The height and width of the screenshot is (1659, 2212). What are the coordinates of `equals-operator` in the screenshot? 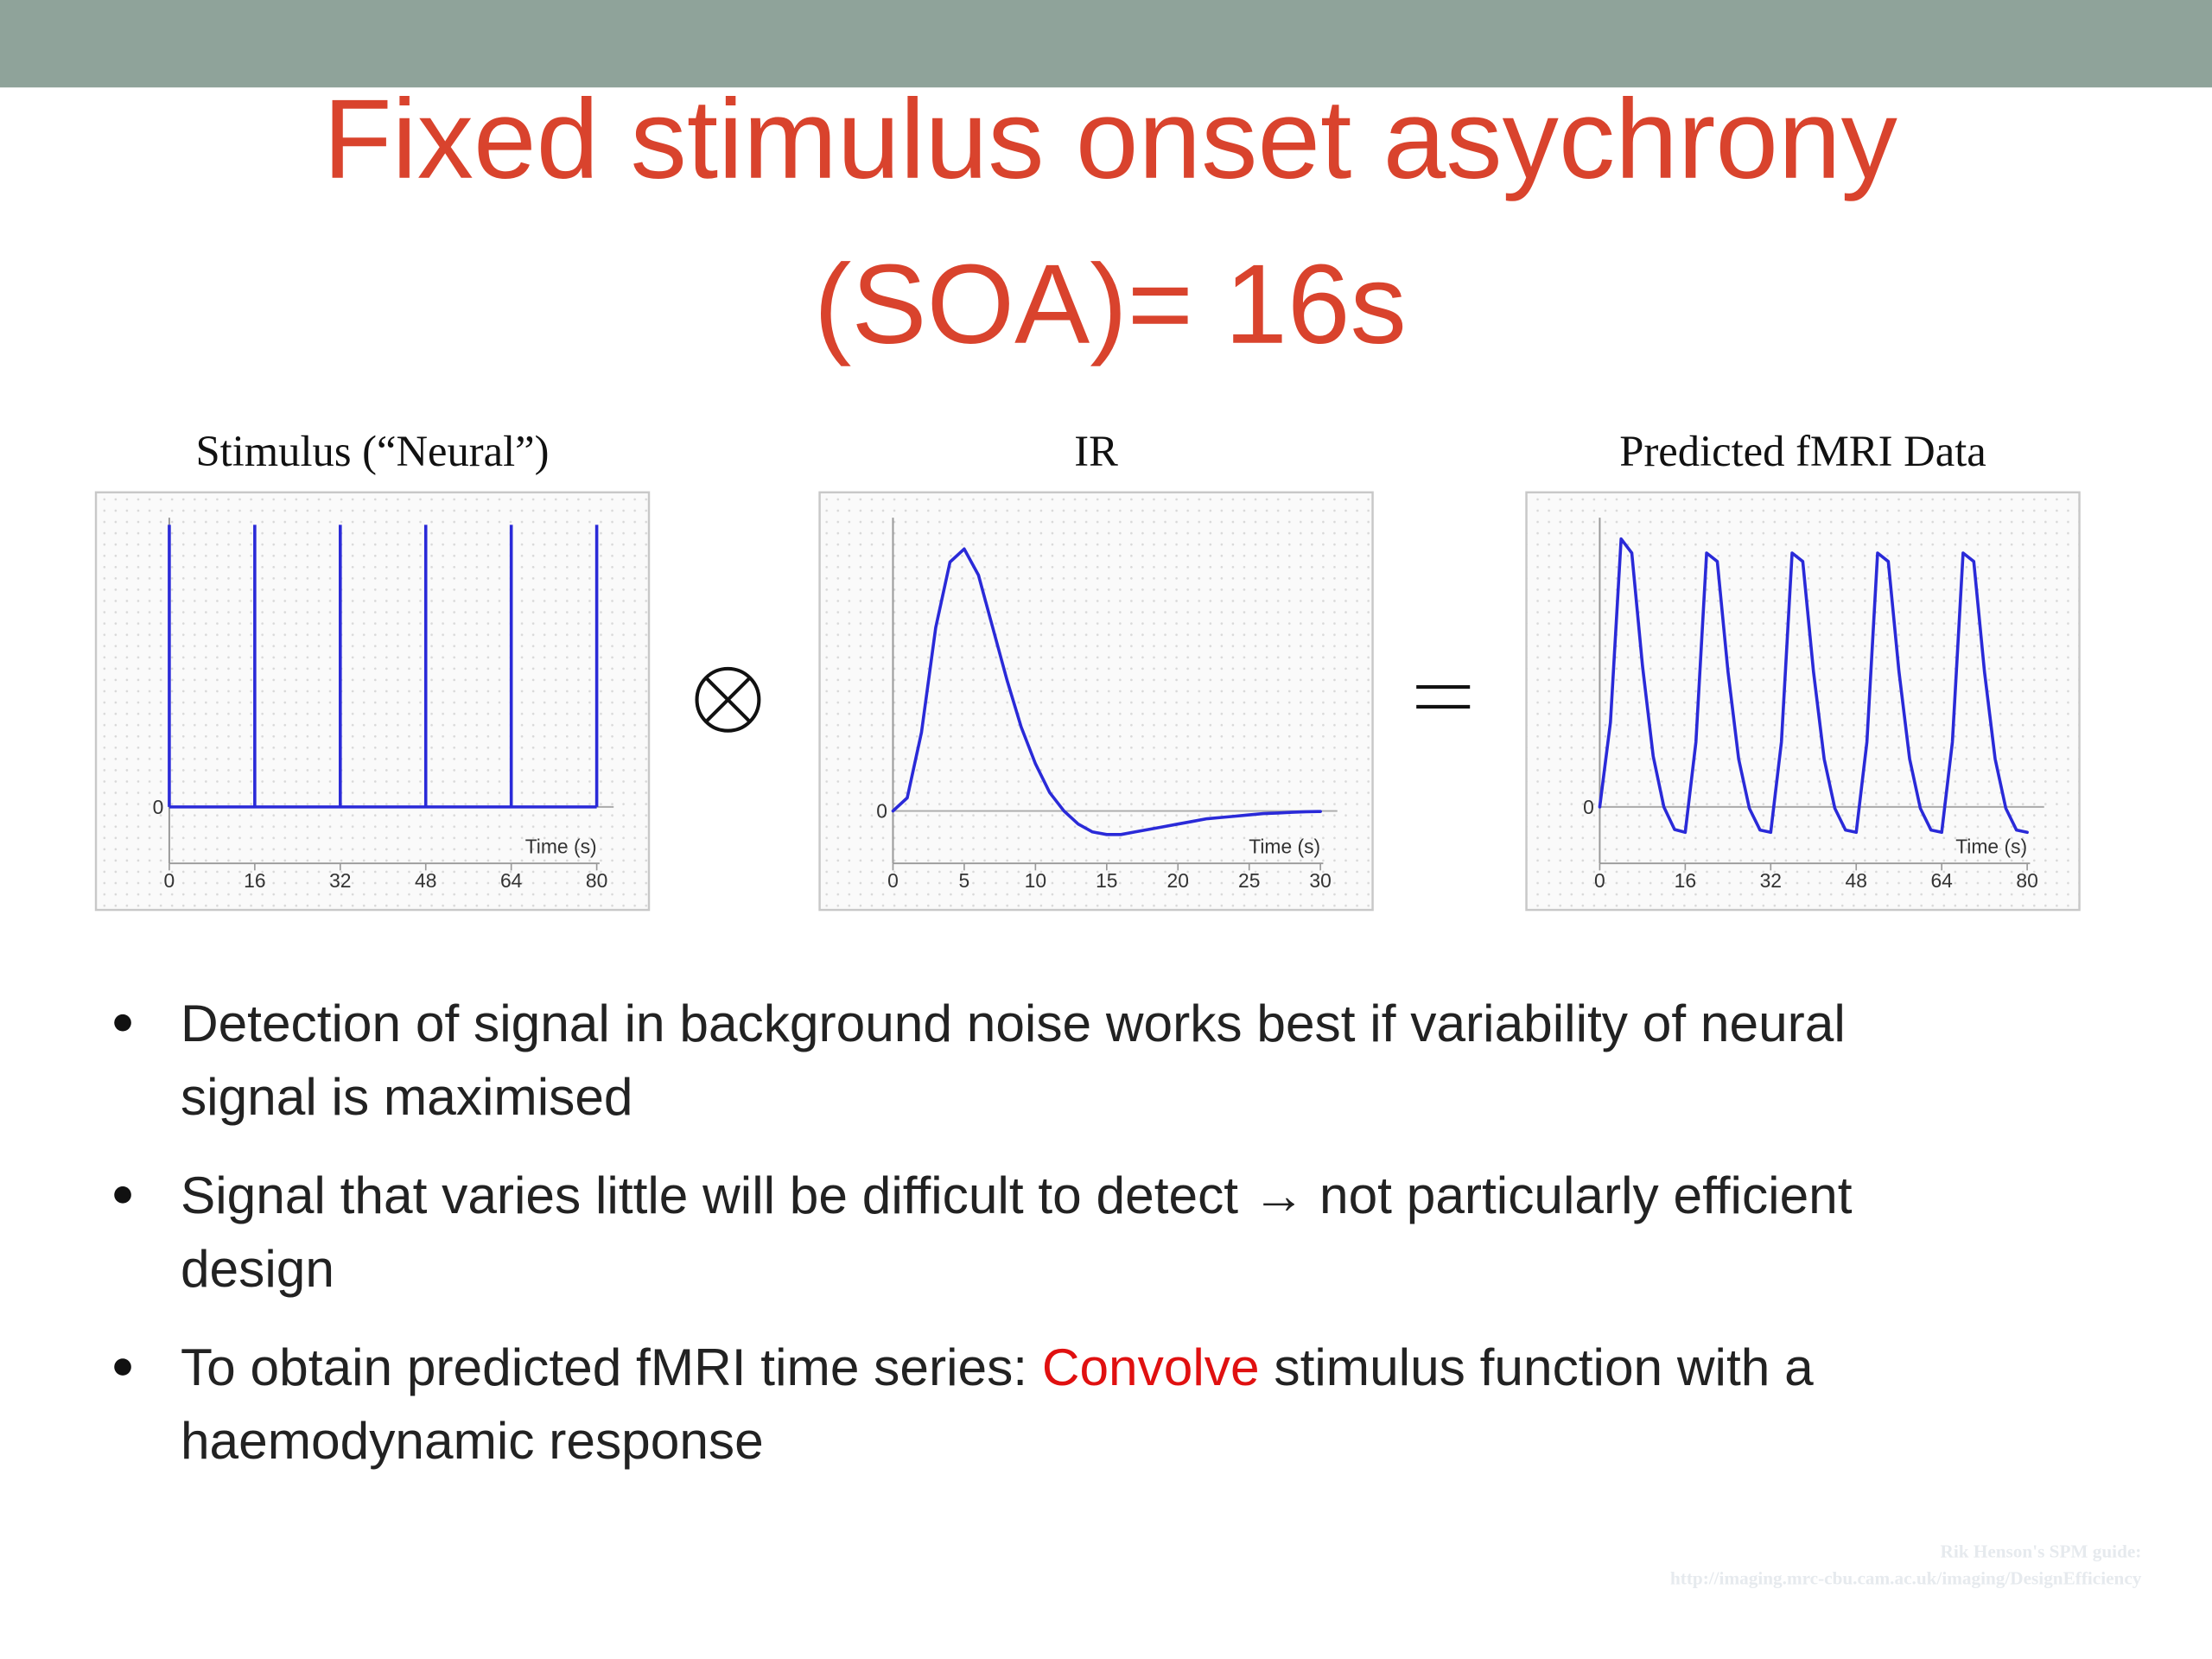 It's located at (1443, 697).